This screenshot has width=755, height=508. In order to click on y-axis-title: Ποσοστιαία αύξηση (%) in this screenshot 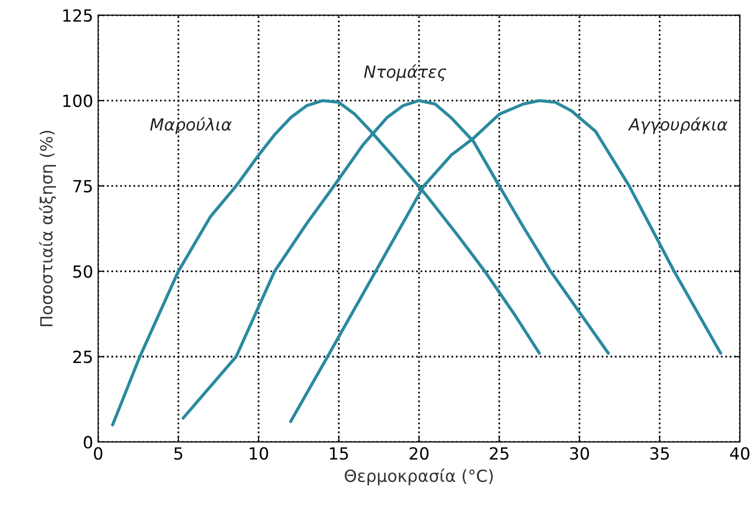, I will do `click(47, 228)`.